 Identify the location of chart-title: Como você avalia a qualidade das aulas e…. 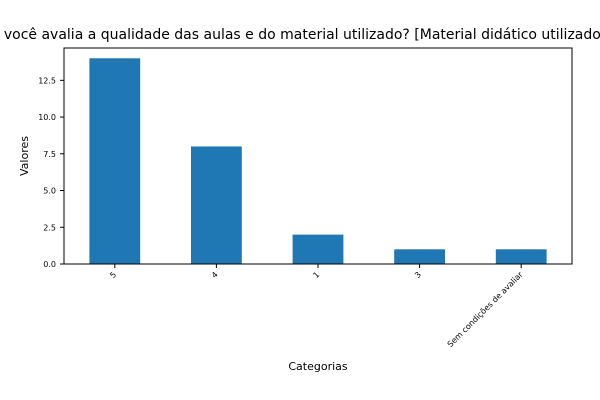
(300, 35).